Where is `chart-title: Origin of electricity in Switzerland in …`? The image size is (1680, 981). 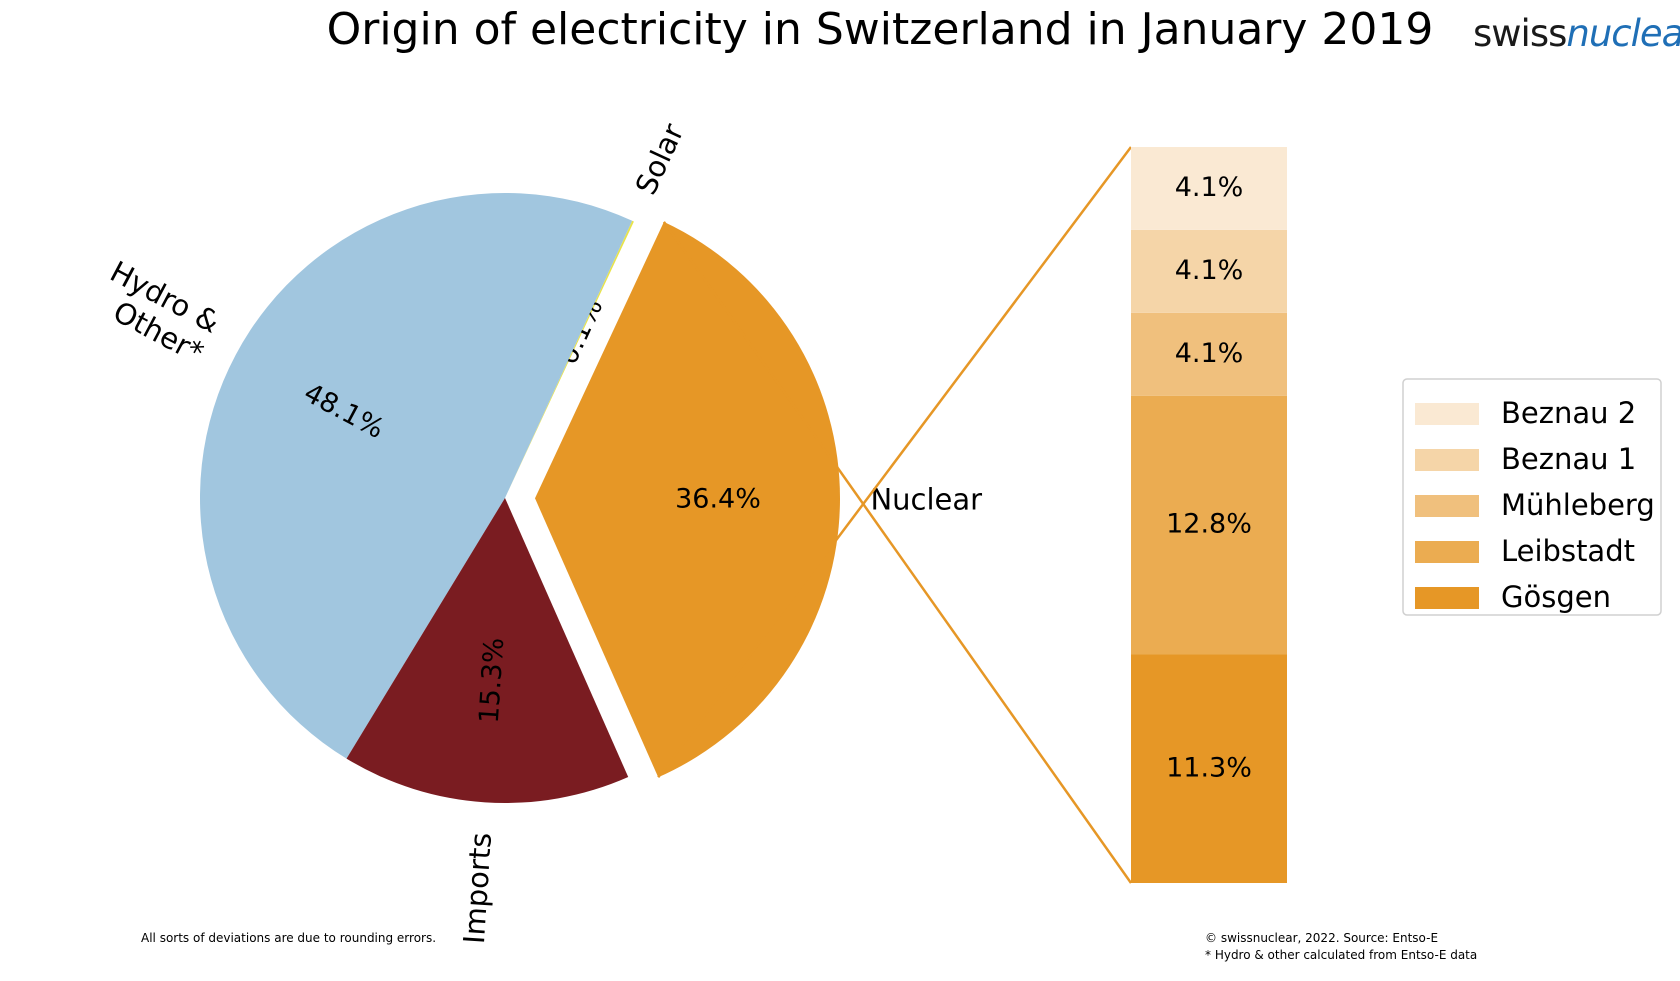 chart-title: Origin of electricity in Switzerland in … is located at coordinates (880, 29).